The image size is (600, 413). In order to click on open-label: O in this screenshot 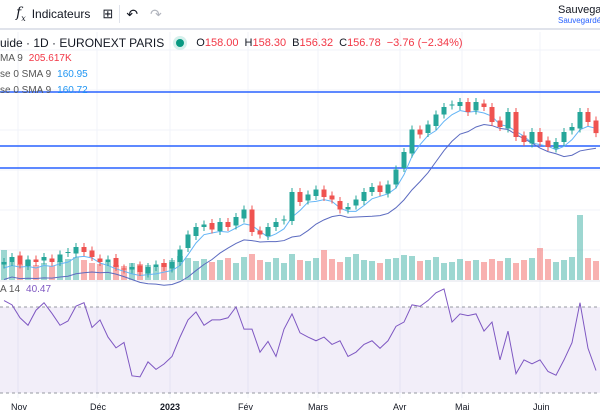, I will do `click(200, 43)`.